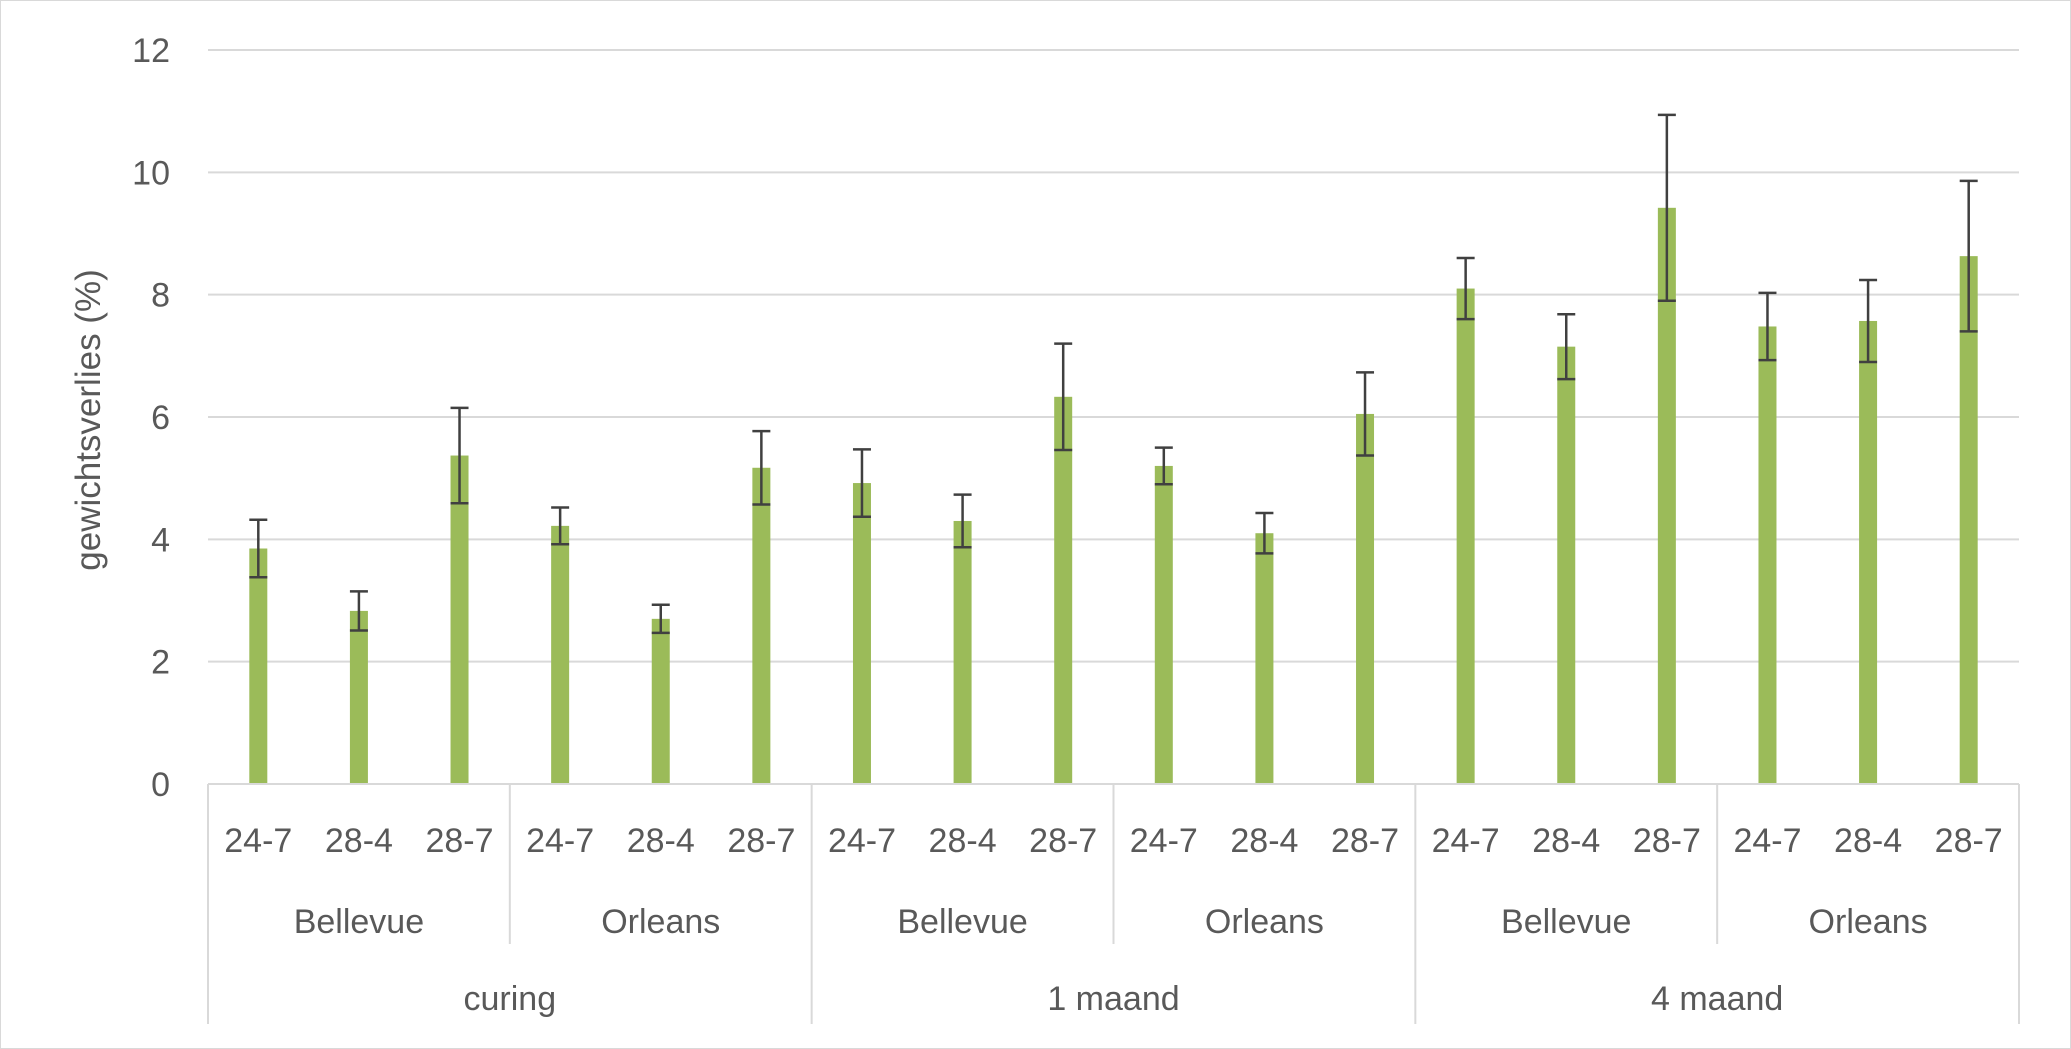  I want to click on y-tick-label: 10, so click(151, 173).